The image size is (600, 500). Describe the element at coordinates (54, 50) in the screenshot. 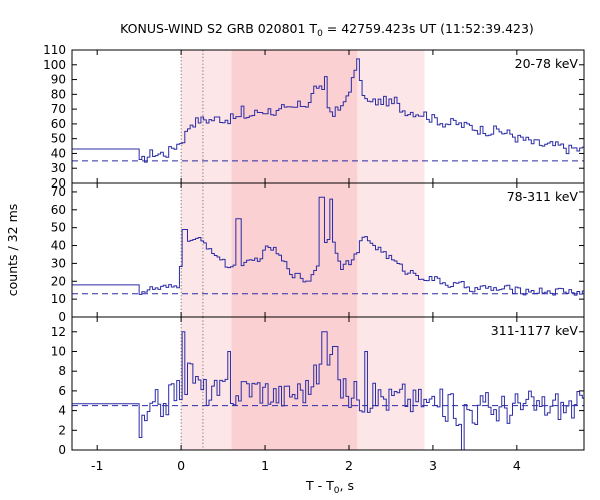

I see `y-tick-label-panel-1: 110` at that location.